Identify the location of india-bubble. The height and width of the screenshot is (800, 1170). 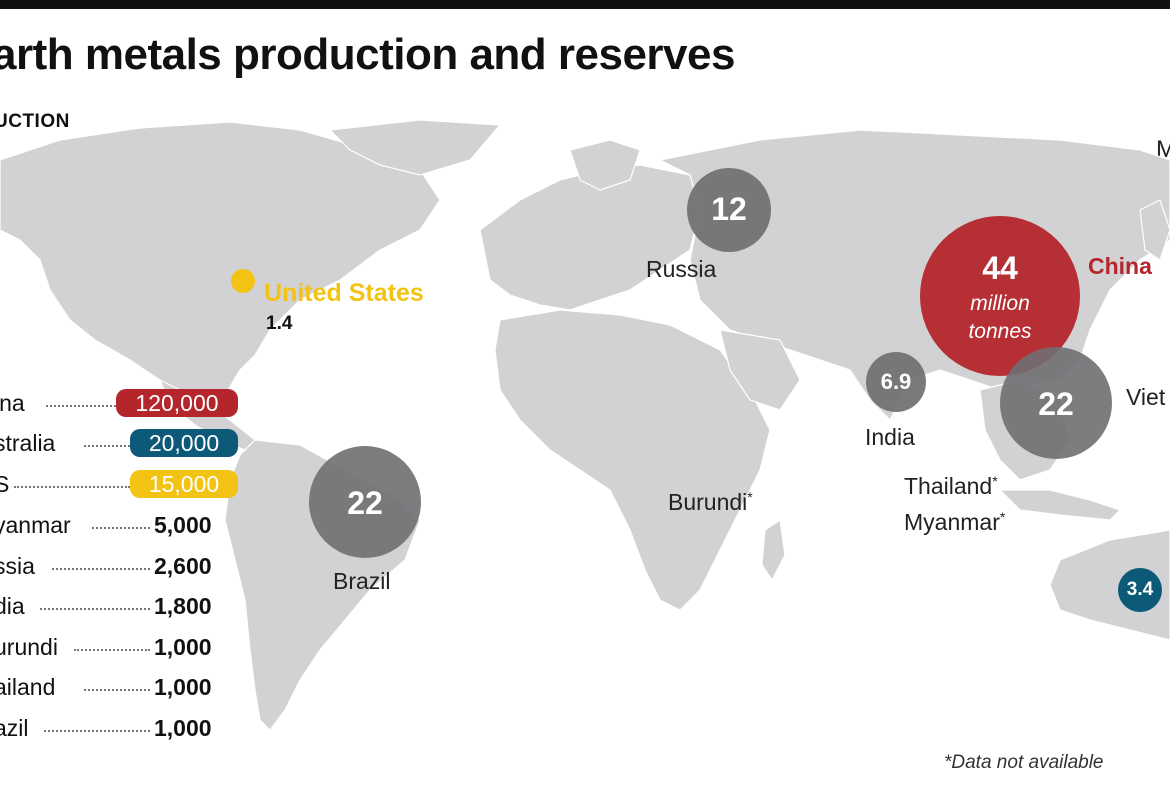
(896, 382).